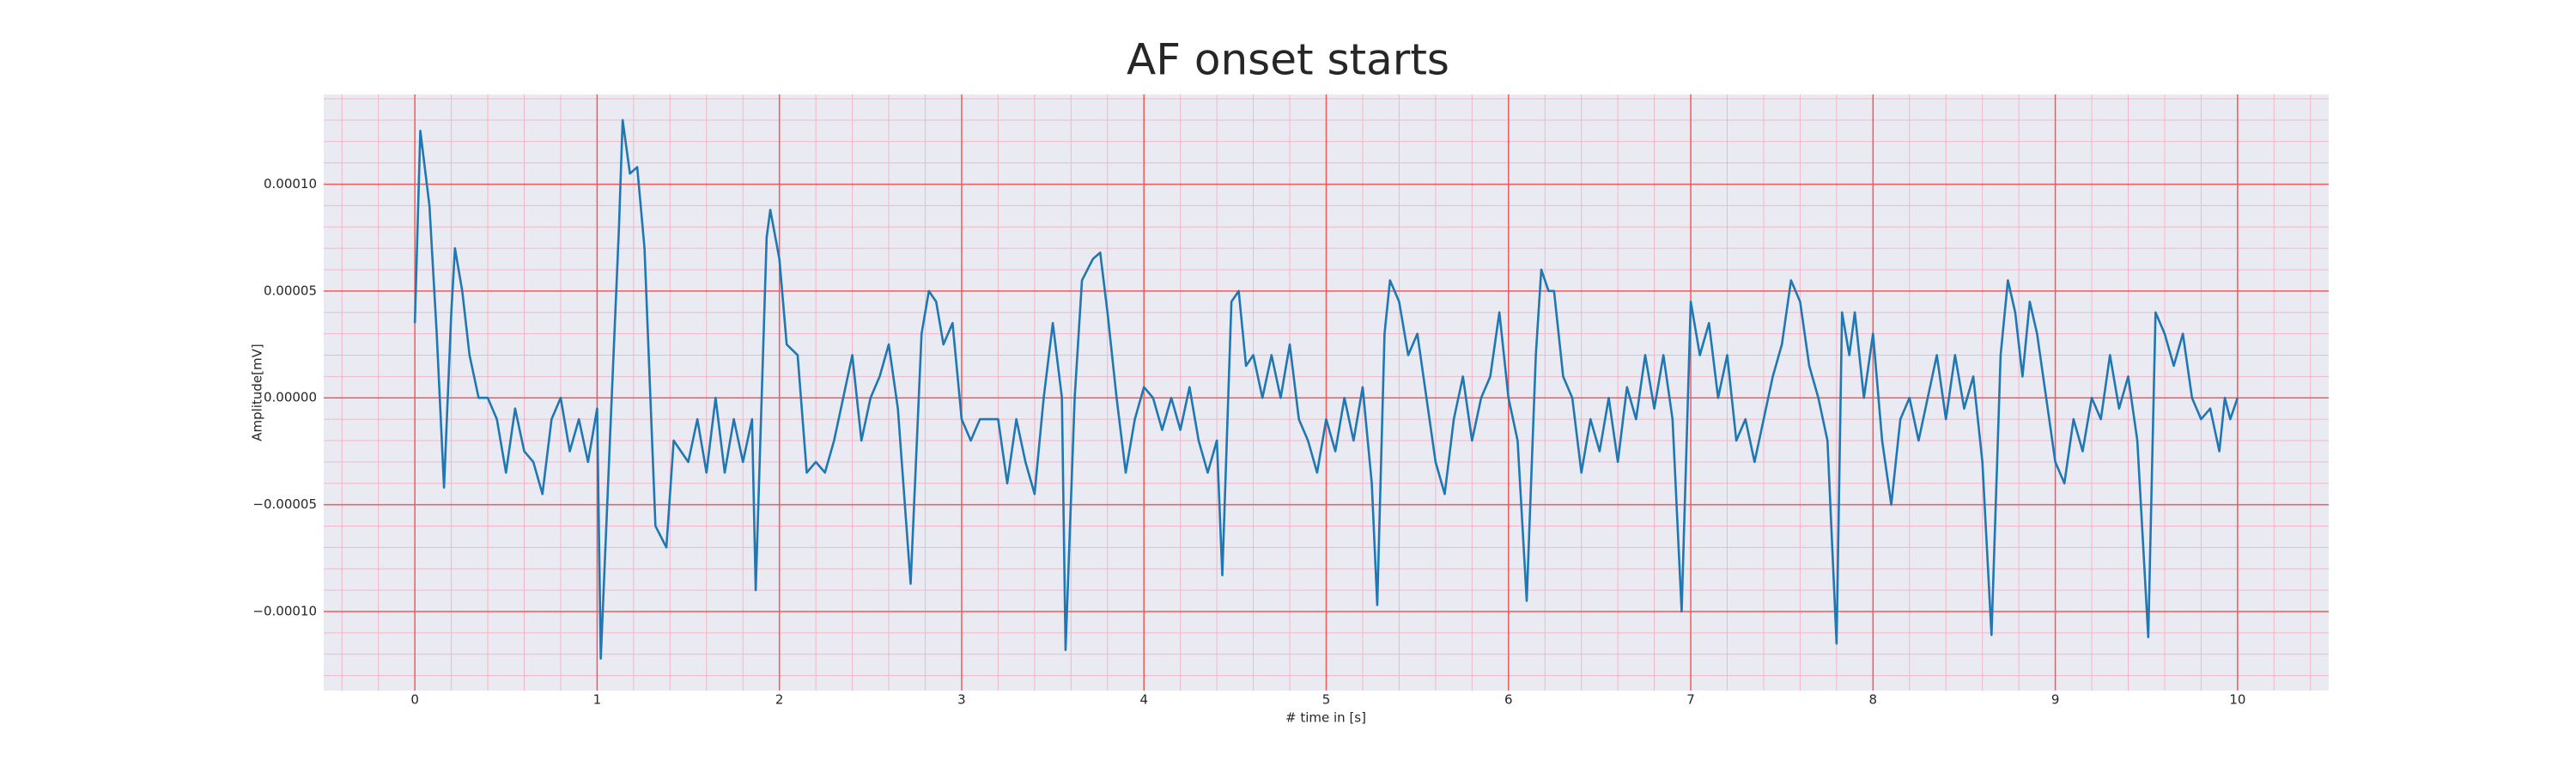 The width and height of the screenshot is (2576, 773). Describe the element at coordinates (1288, 60) in the screenshot. I see `chart-title: AF onset starts` at that location.